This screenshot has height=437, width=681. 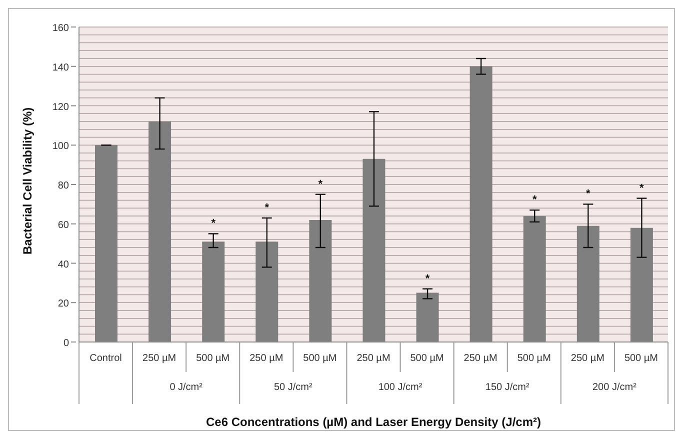 What do you see at coordinates (27, 180) in the screenshot?
I see `y-axis-title: Bacterial Cell Viability (%)` at bounding box center [27, 180].